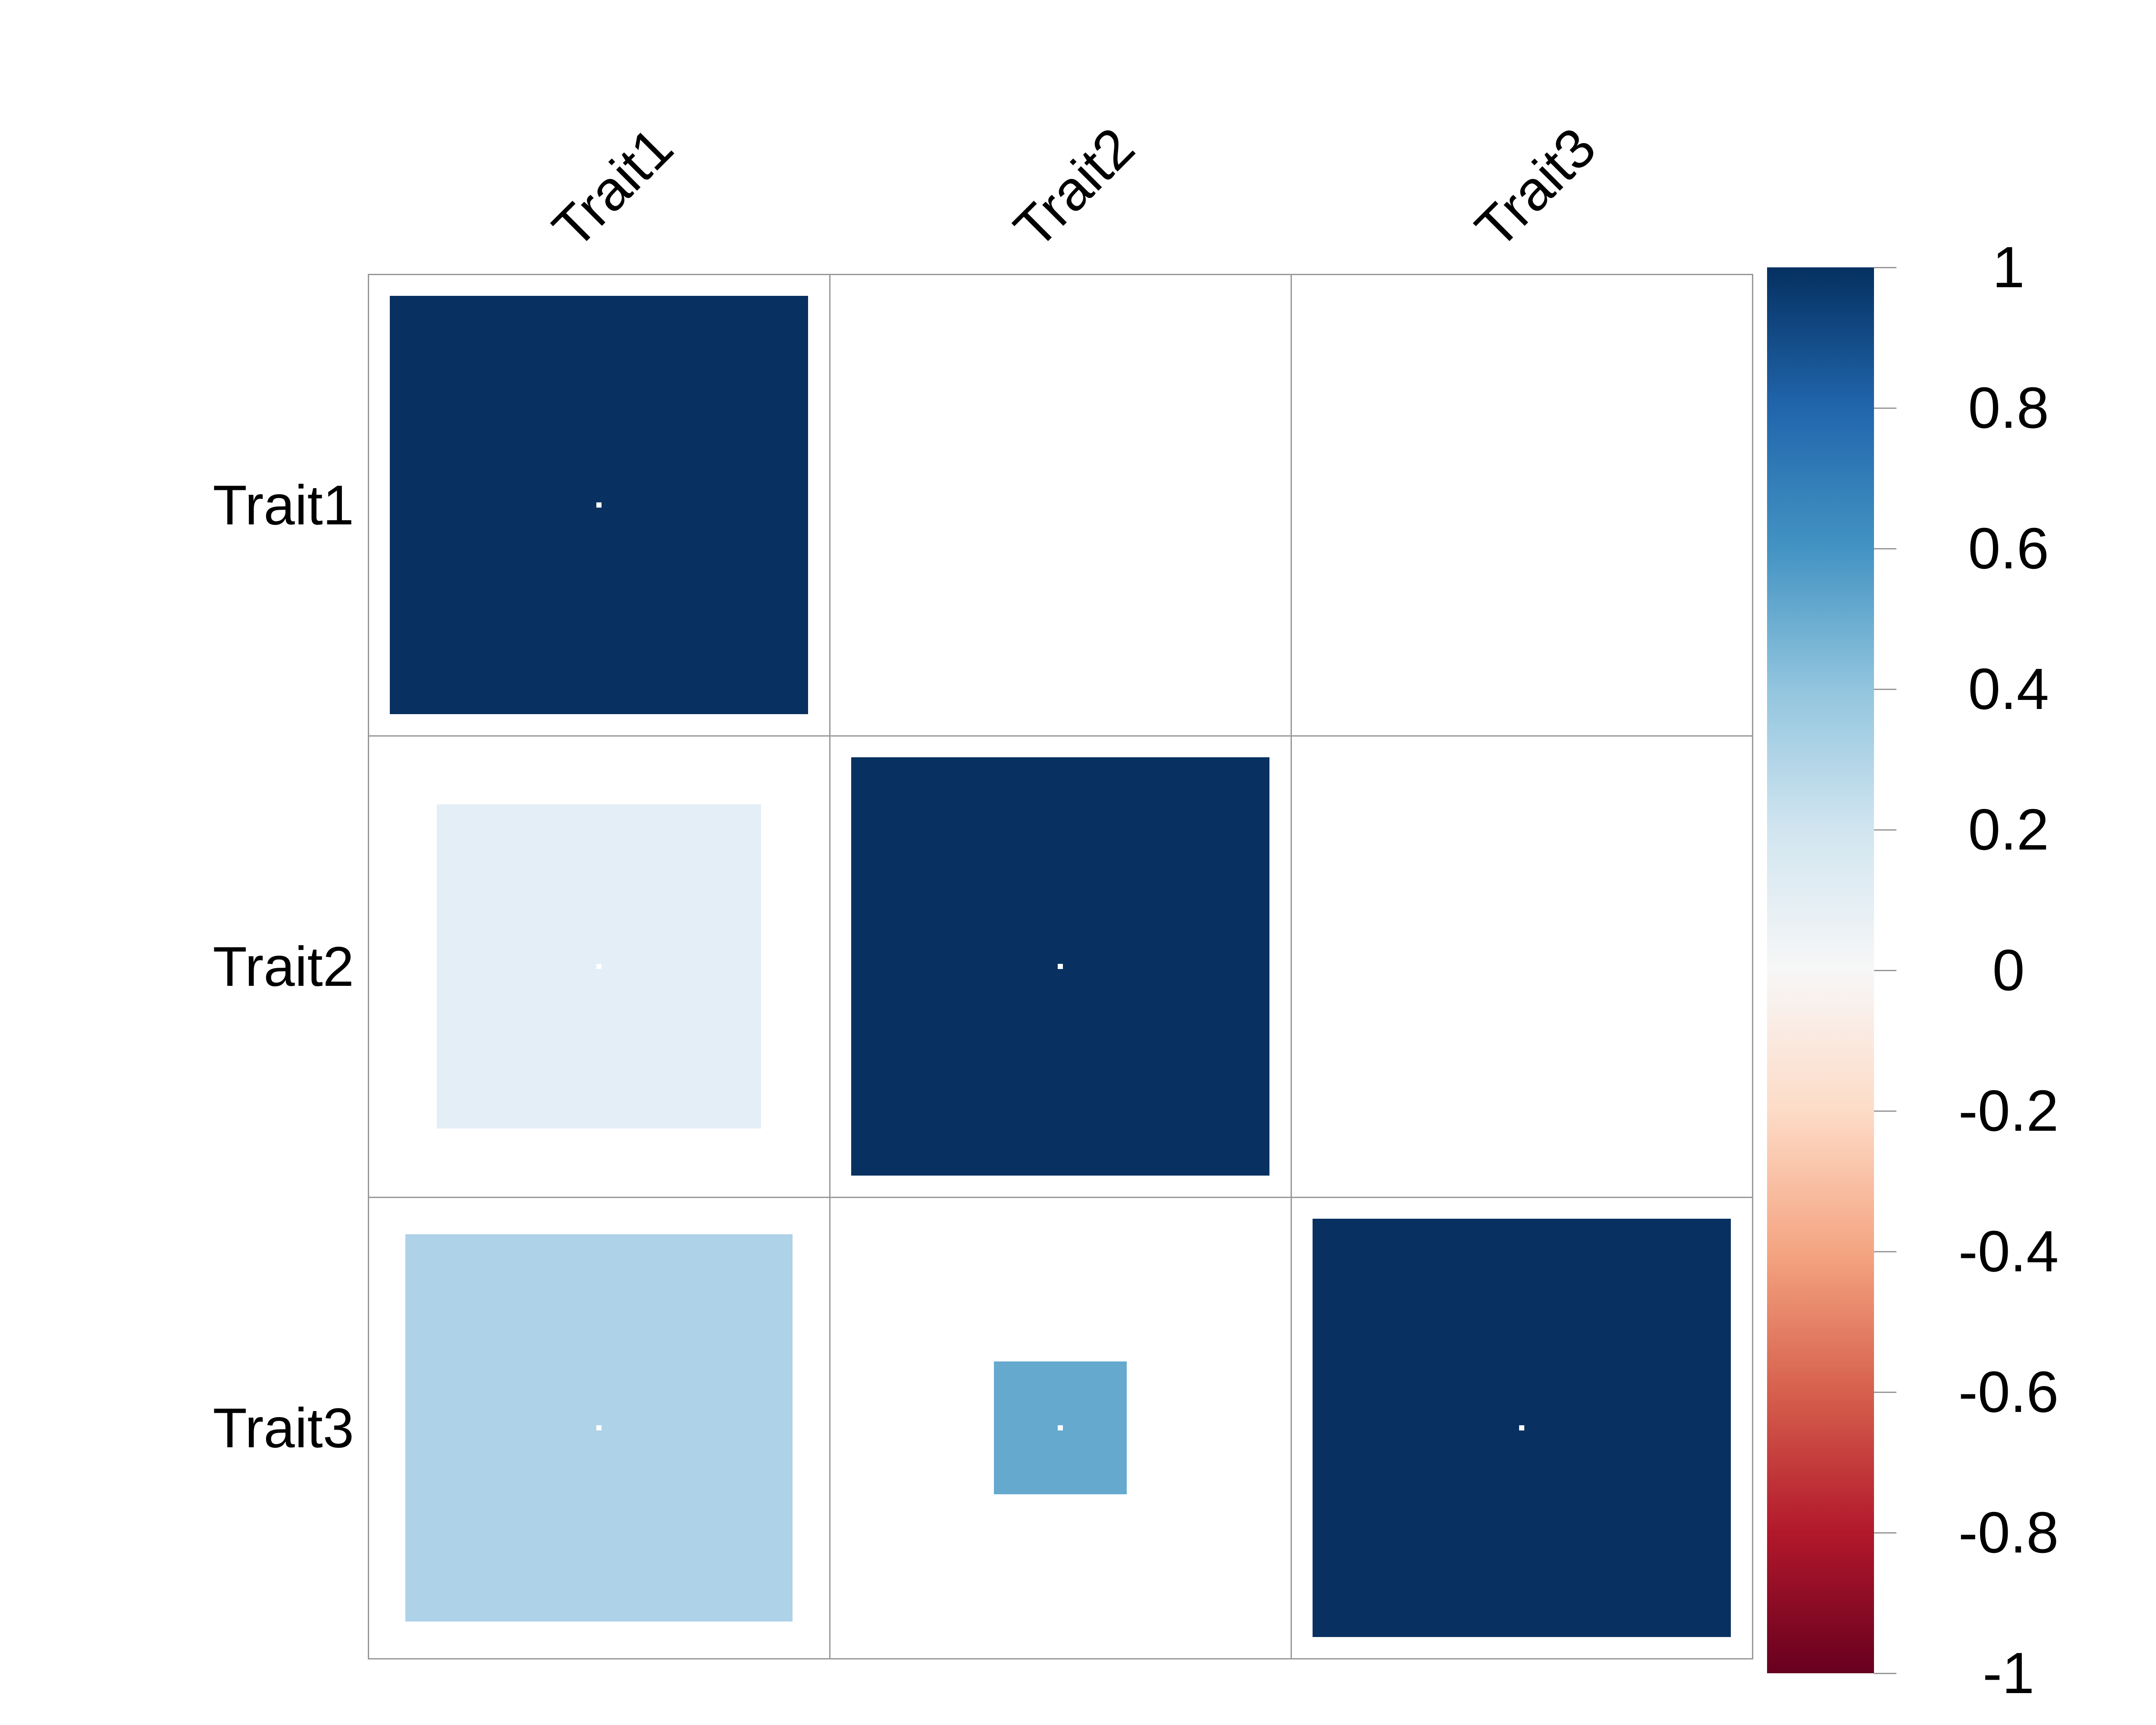 Image resolution: width=2156 pixels, height=1725 pixels. What do you see at coordinates (2008, 970) in the screenshot?
I see `colorbar-tick-label: 0` at bounding box center [2008, 970].